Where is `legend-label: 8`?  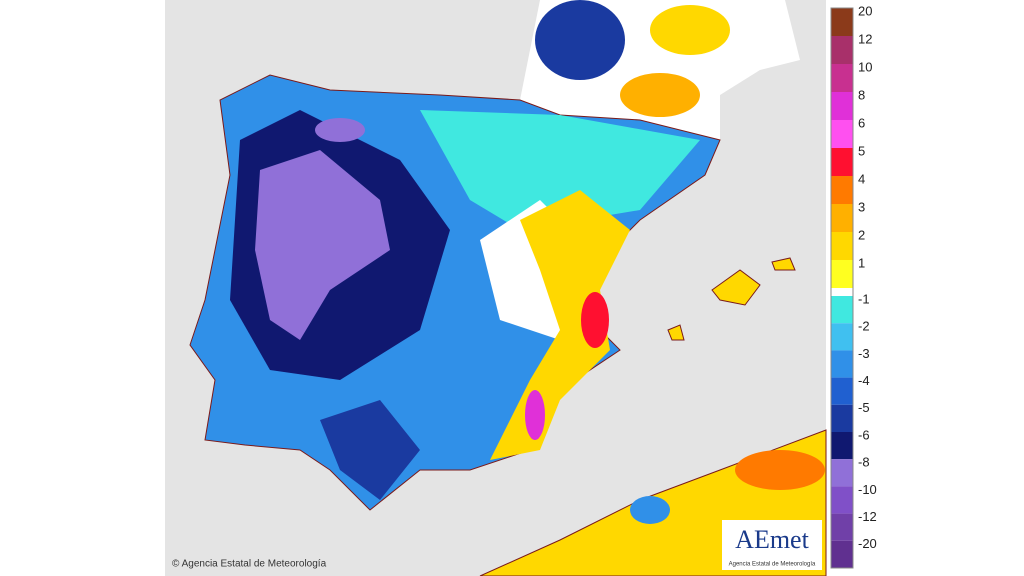
legend-label: 8 is located at coordinates (861, 94).